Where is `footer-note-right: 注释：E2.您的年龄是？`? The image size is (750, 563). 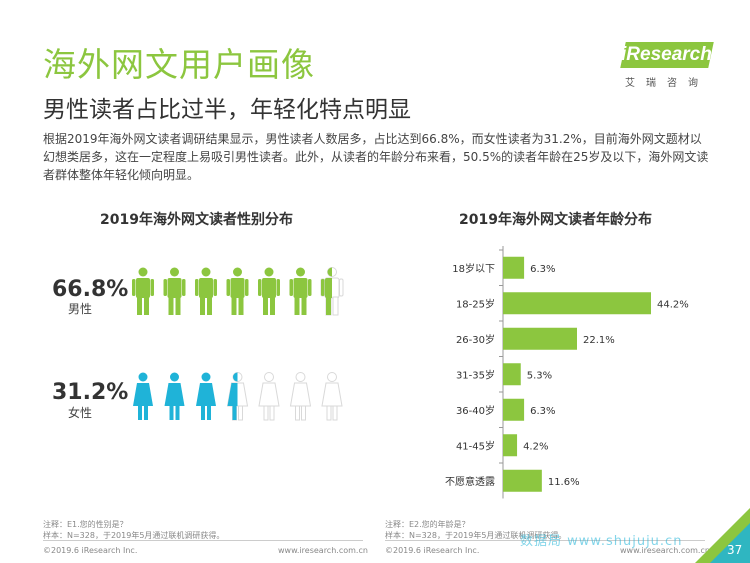 footer-note-right: 注释：E2.您的年龄是？ is located at coordinates (427, 524).